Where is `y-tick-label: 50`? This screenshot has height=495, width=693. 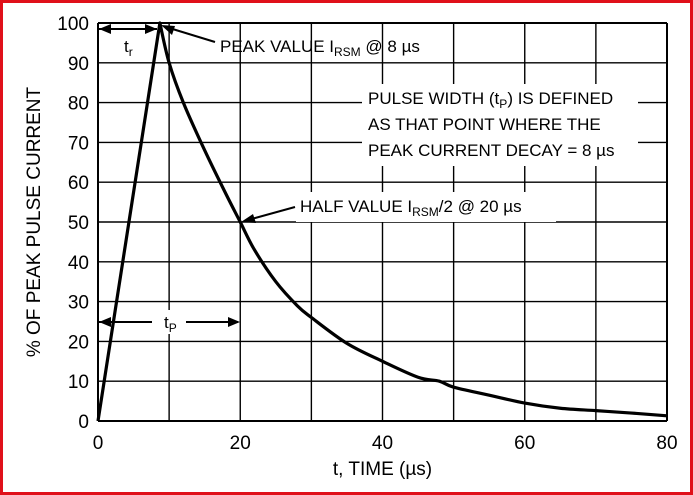 y-tick-label: 50 is located at coordinates (78, 223).